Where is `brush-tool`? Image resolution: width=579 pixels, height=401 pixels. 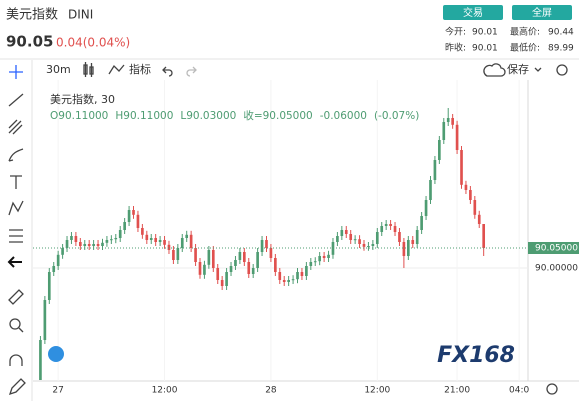
brush-tool is located at coordinates (16, 155).